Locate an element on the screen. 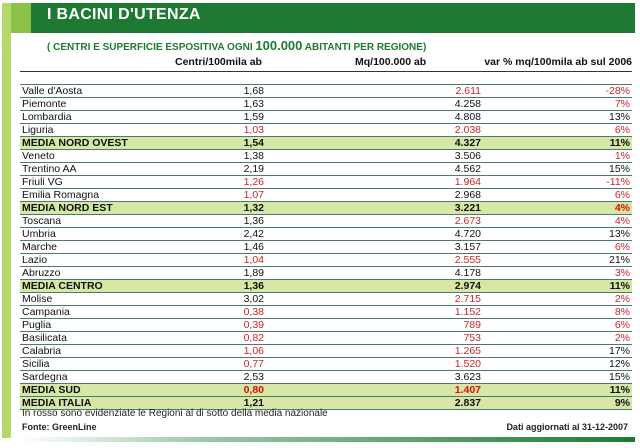  region-name: Friuli VG is located at coordinates (97, 182).